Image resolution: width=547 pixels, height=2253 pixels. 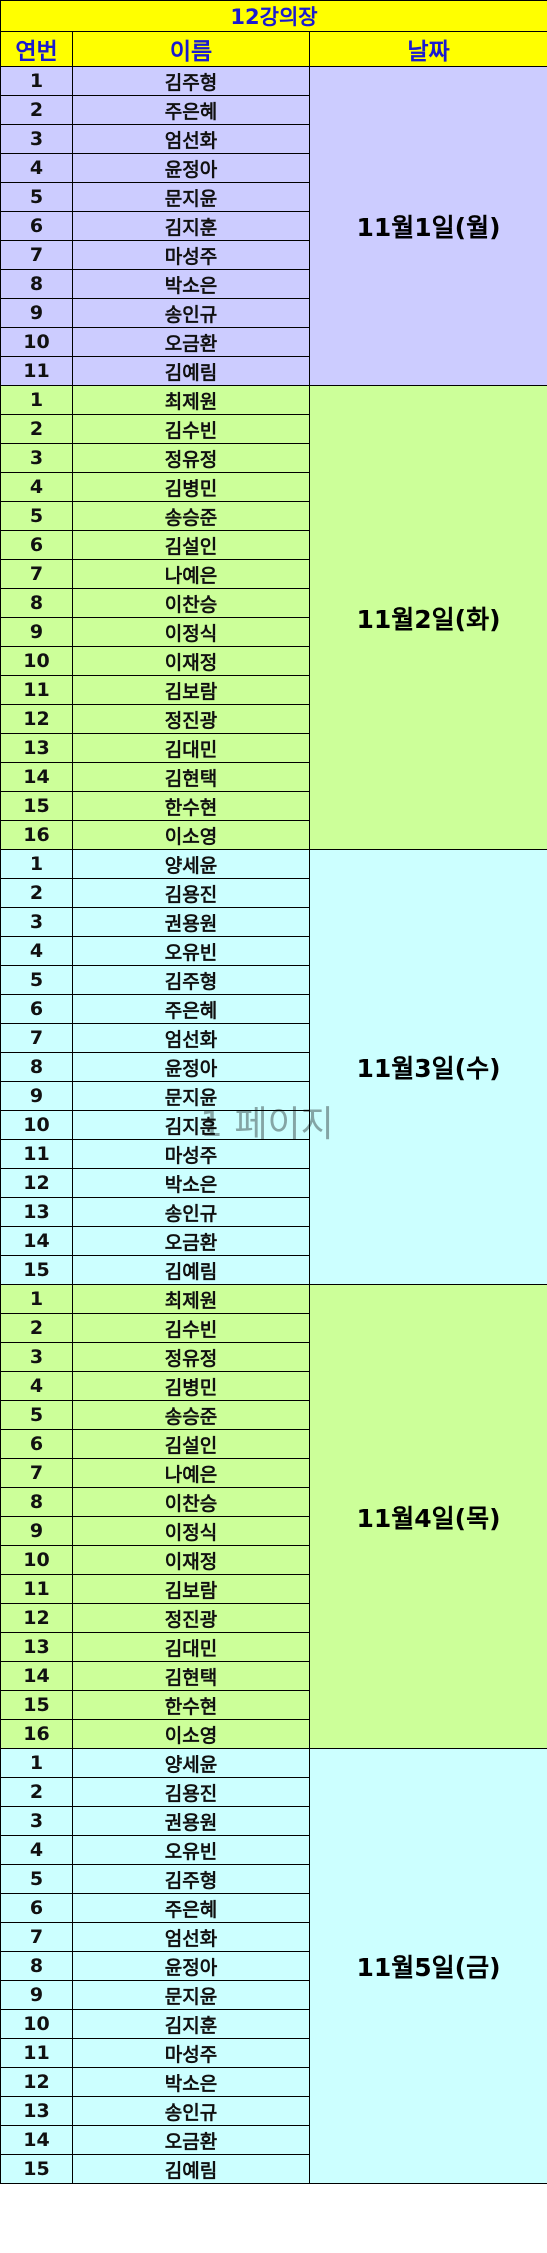 I want to click on name-cell: 김용진, so click(x=191, y=1792).